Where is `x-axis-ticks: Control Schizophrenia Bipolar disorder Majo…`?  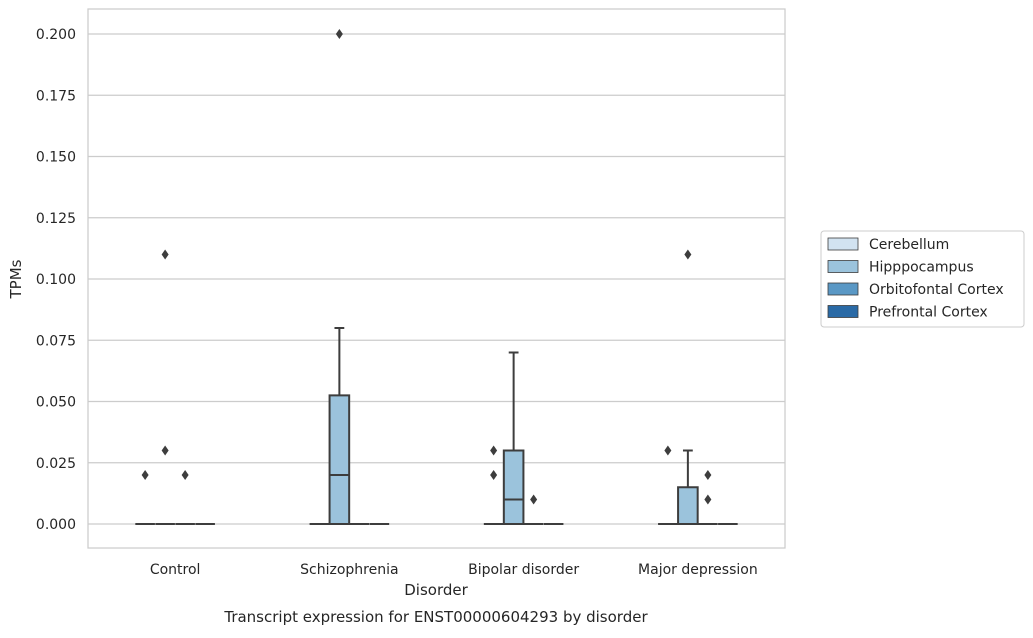 x-axis-ticks: Control Schizophrenia Bipolar disorder Majo… is located at coordinates (454, 570).